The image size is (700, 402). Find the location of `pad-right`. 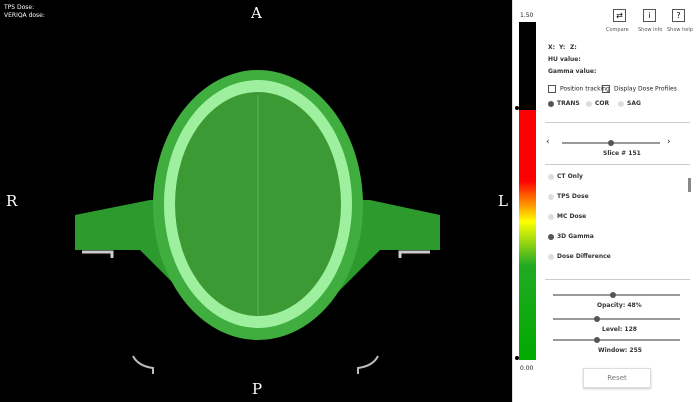

pad-right is located at coordinates (414, 254).